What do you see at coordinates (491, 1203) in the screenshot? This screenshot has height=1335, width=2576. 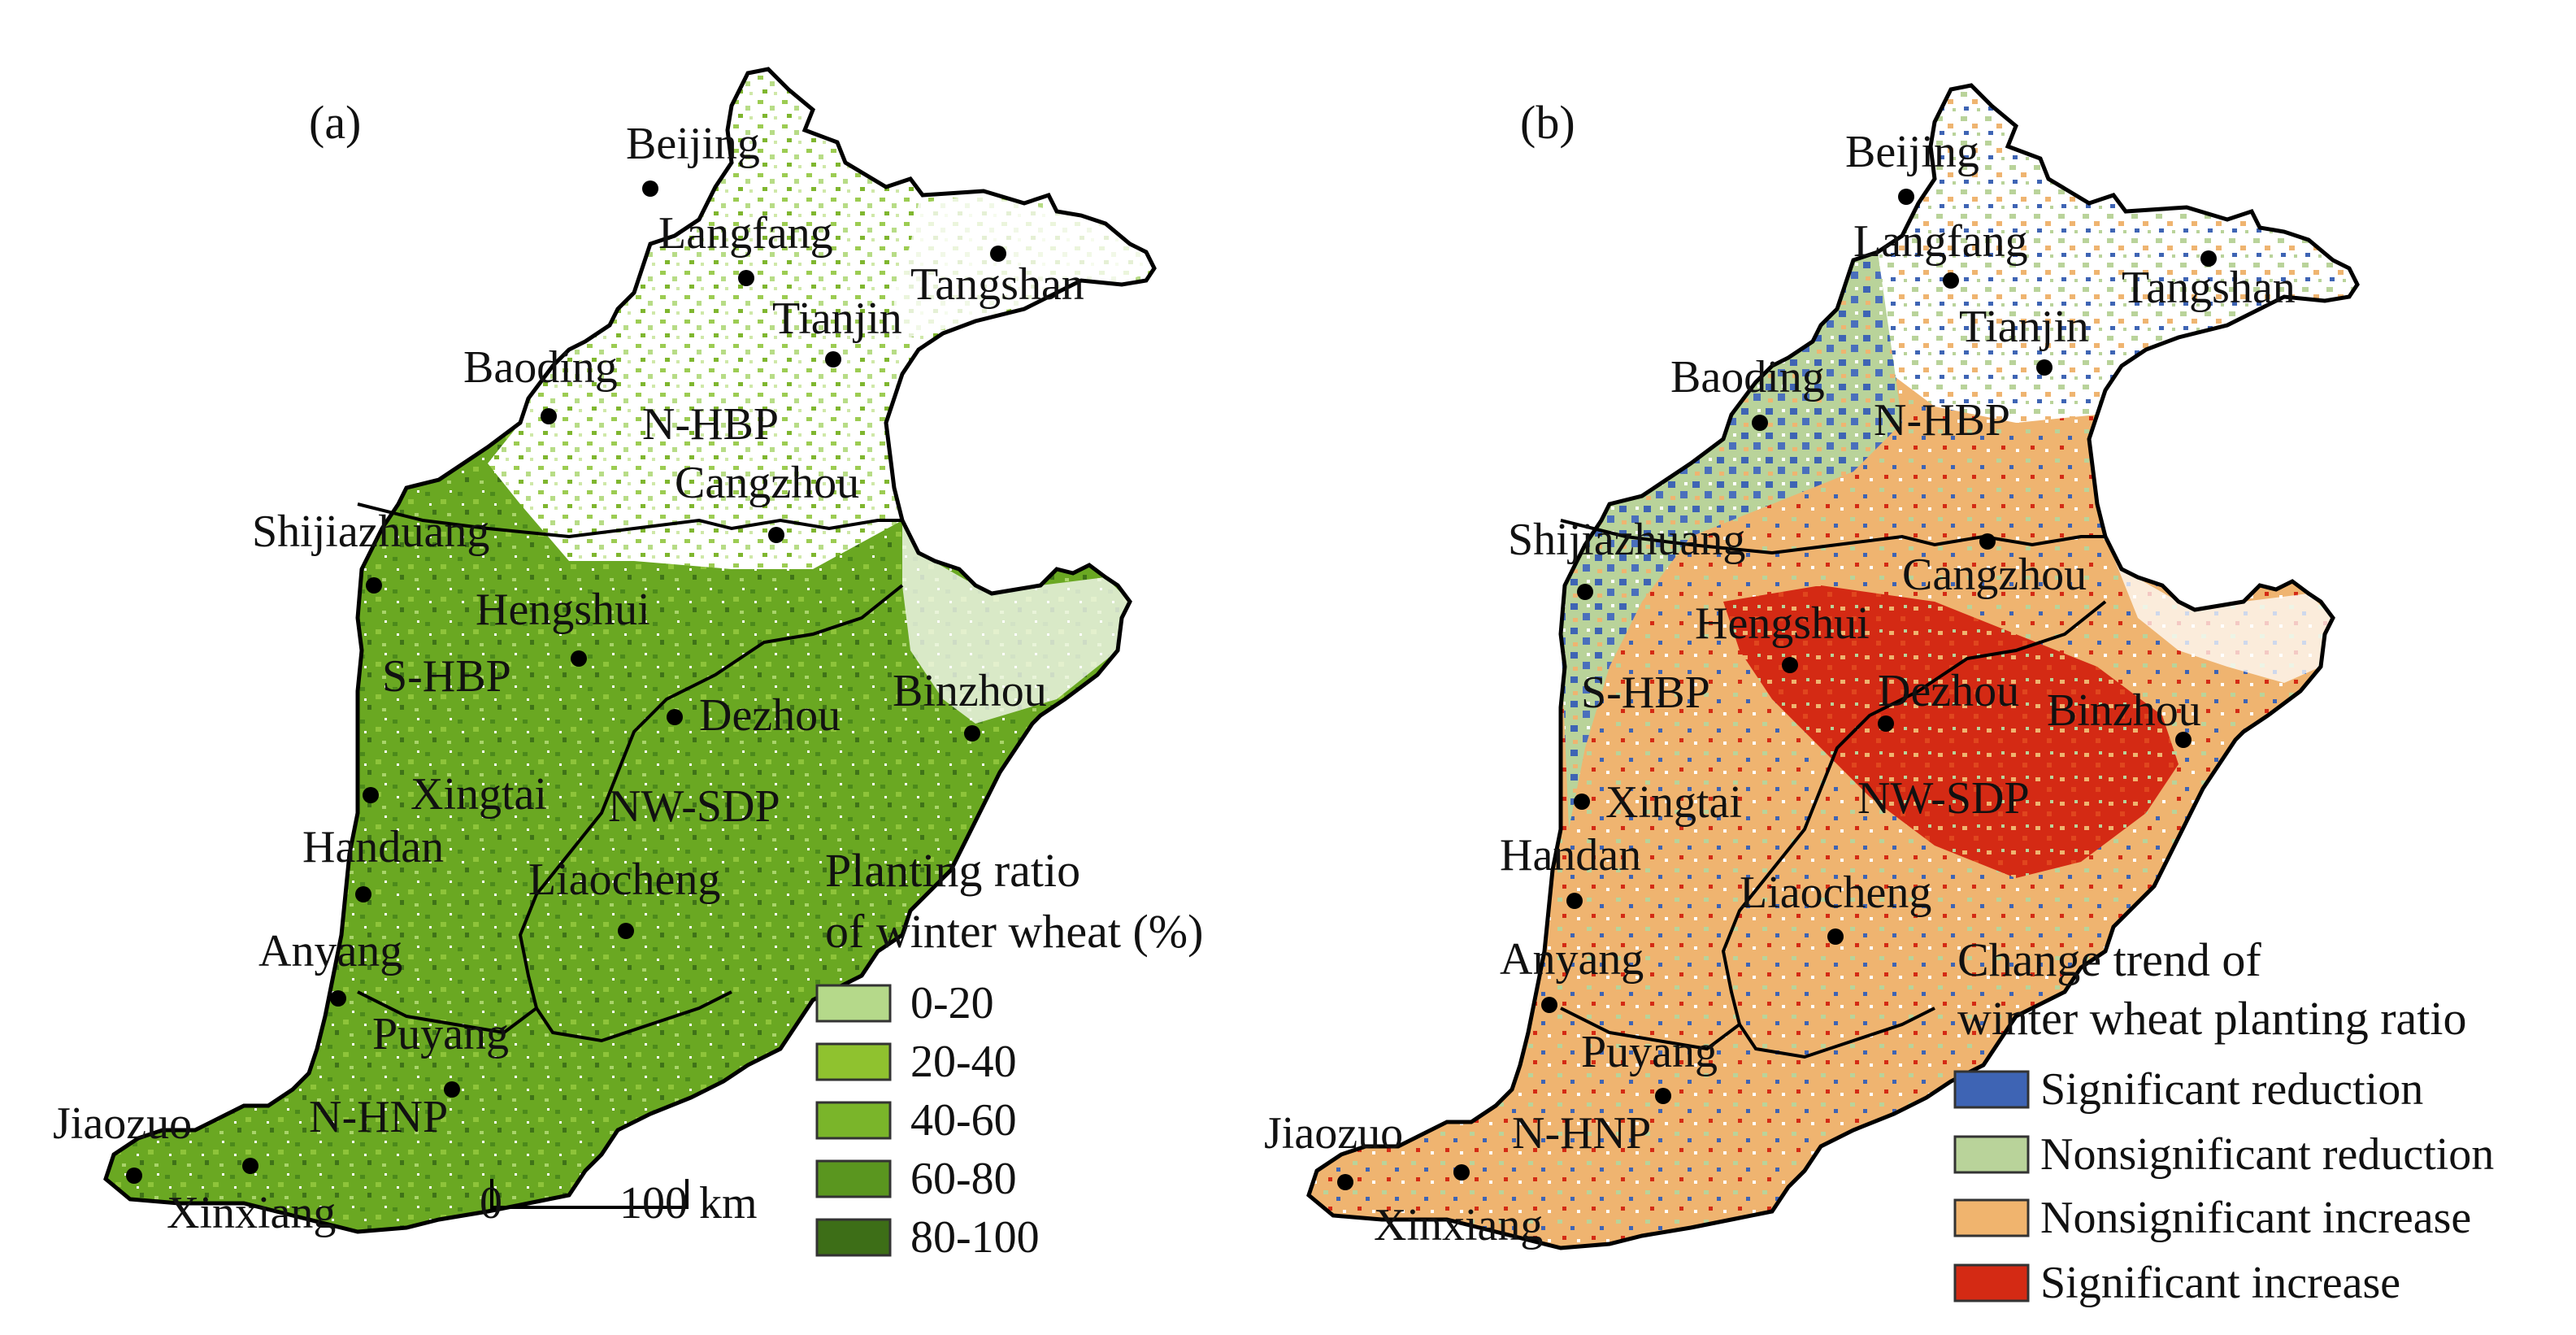 I see `scale-bar-start: 0` at bounding box center [491, 1203].